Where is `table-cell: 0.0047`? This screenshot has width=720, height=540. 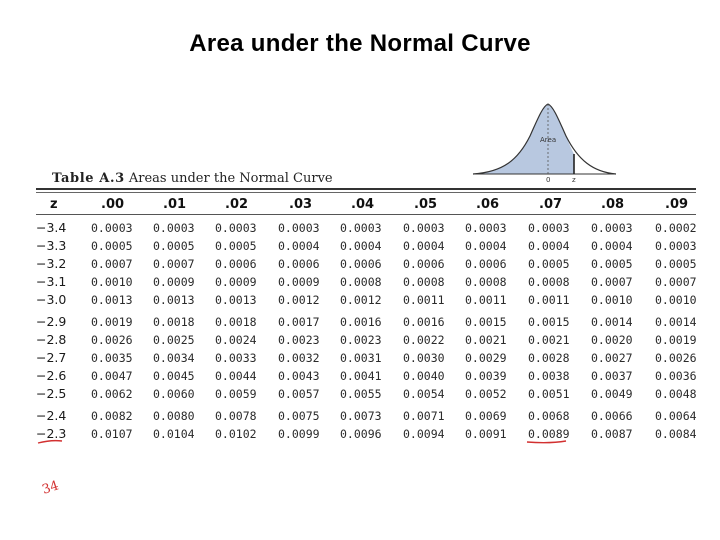 table-cell: 0.0047 is located at coordinates (112, 376).